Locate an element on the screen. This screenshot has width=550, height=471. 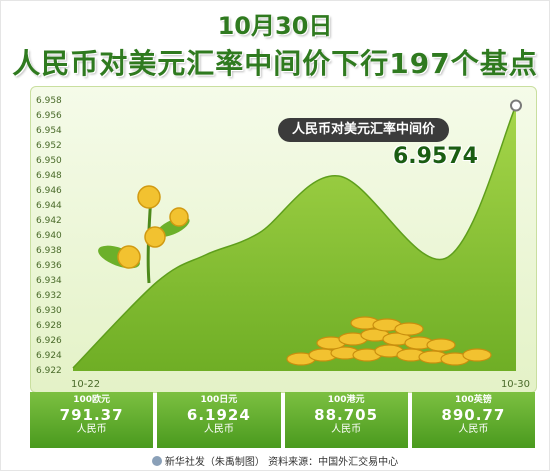
y-tick-label: 6.946 is located at coordinates (49, 191).